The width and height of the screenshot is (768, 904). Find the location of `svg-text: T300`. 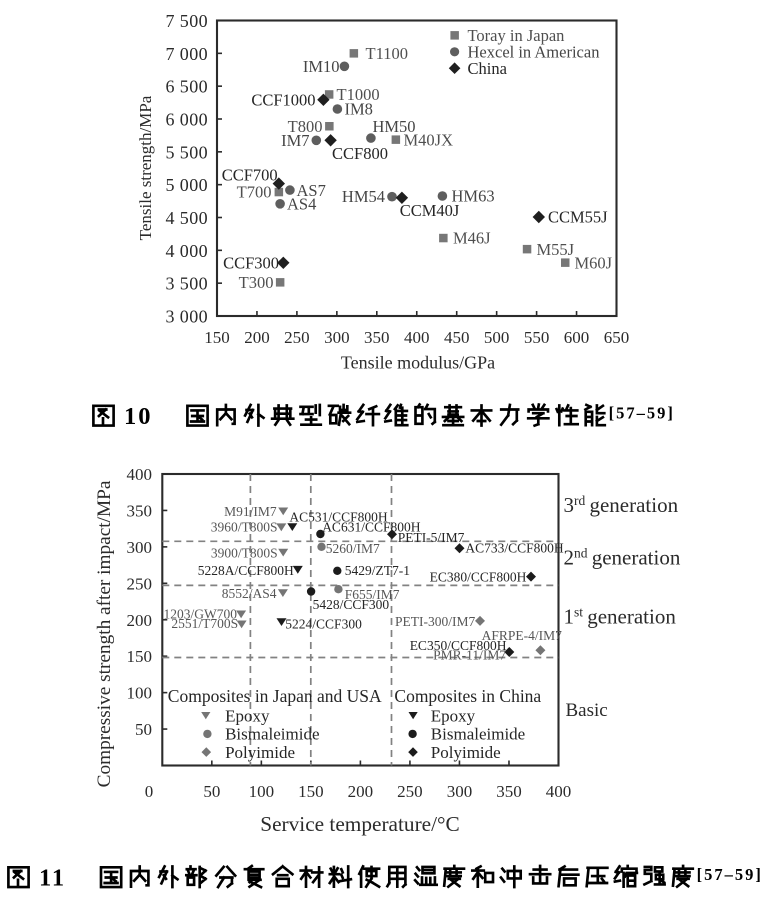

svg-text: T300 is located at coordinates (256, 282).